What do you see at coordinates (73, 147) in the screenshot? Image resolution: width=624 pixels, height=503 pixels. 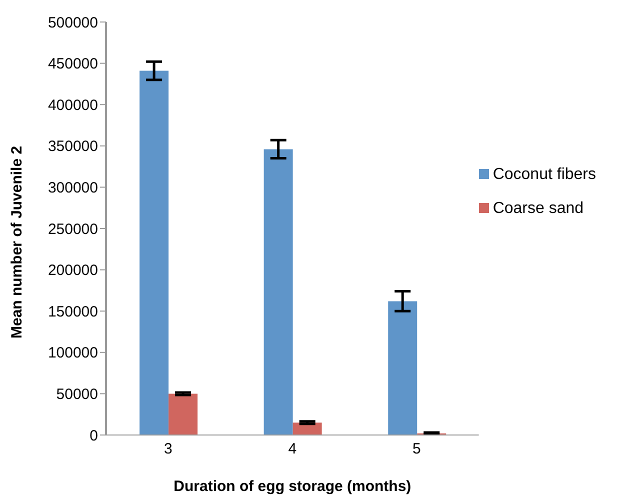 I see `y-tick-label: 350000` at bounding box center [73, 147].